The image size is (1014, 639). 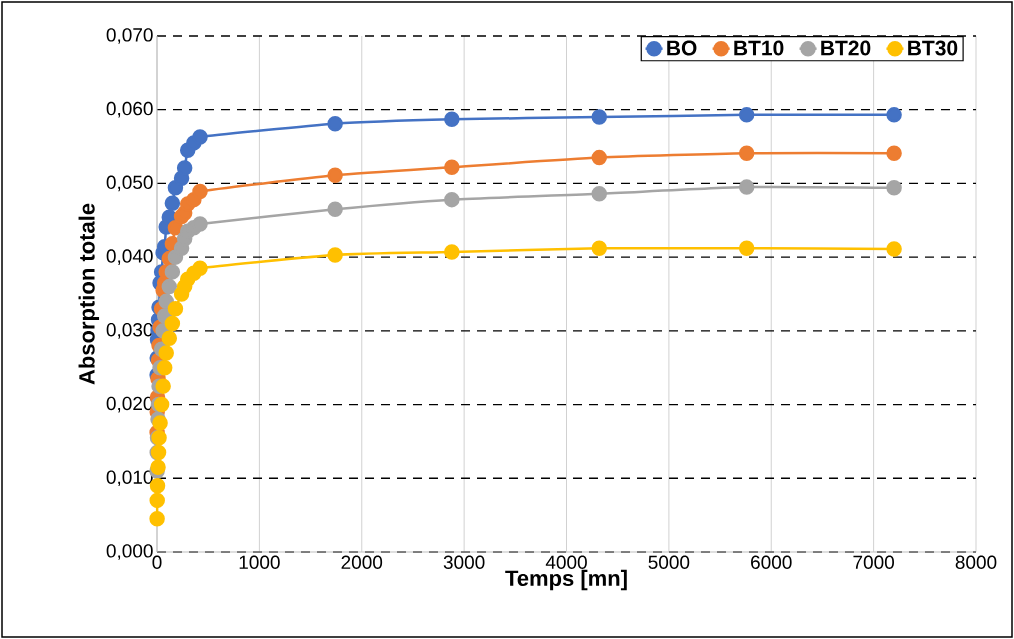 What do you see at coordinates (464, 562) in the screenshot?
I see `x-tick-label: 3000` at bounding box center [464, 562].